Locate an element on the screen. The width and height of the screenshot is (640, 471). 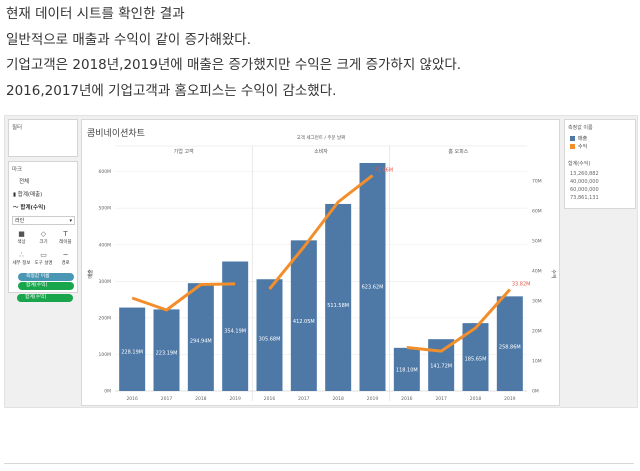
size-button-label: 크기 is located at coordinates (43, 242).